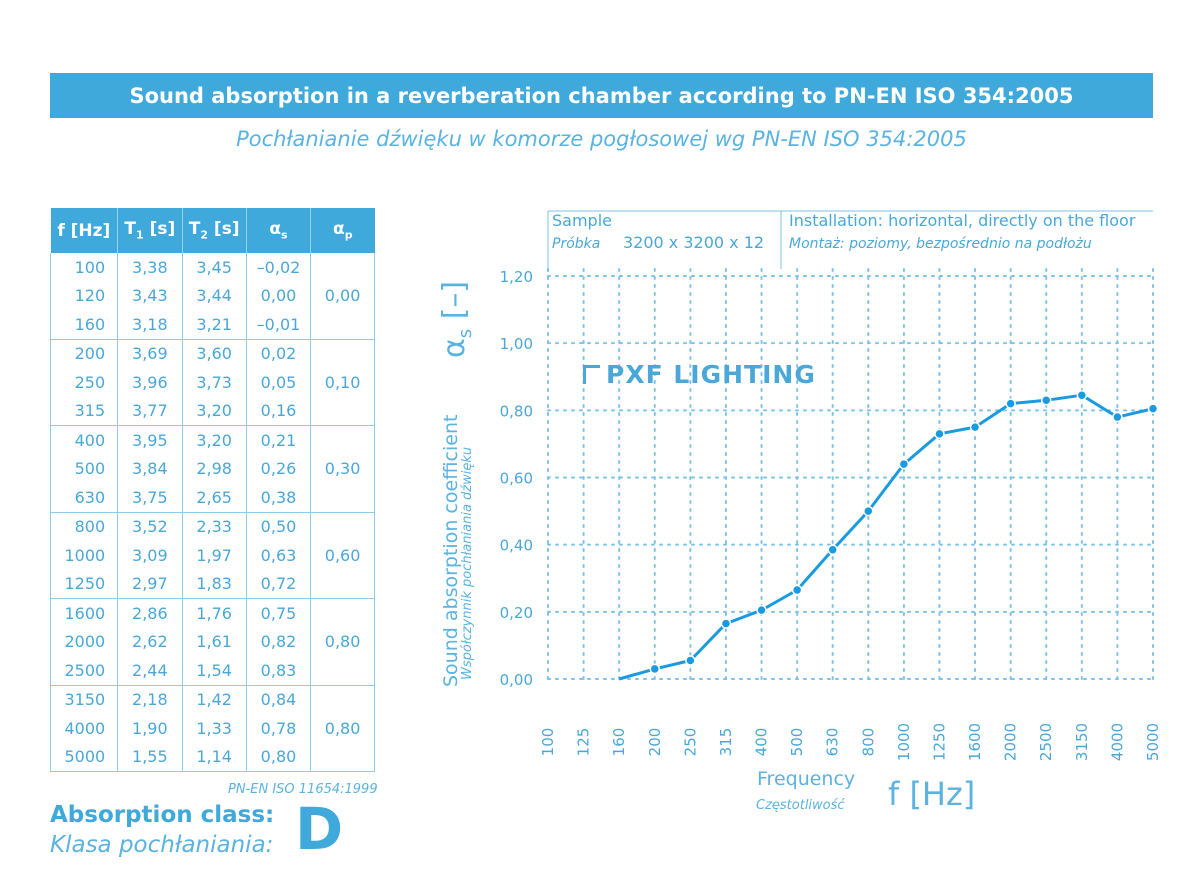 This screenshot has height=887, width=1200. Describe the element at coordinates (84, 699) in the screenshot. I see `cell-f: 3150` at that location.